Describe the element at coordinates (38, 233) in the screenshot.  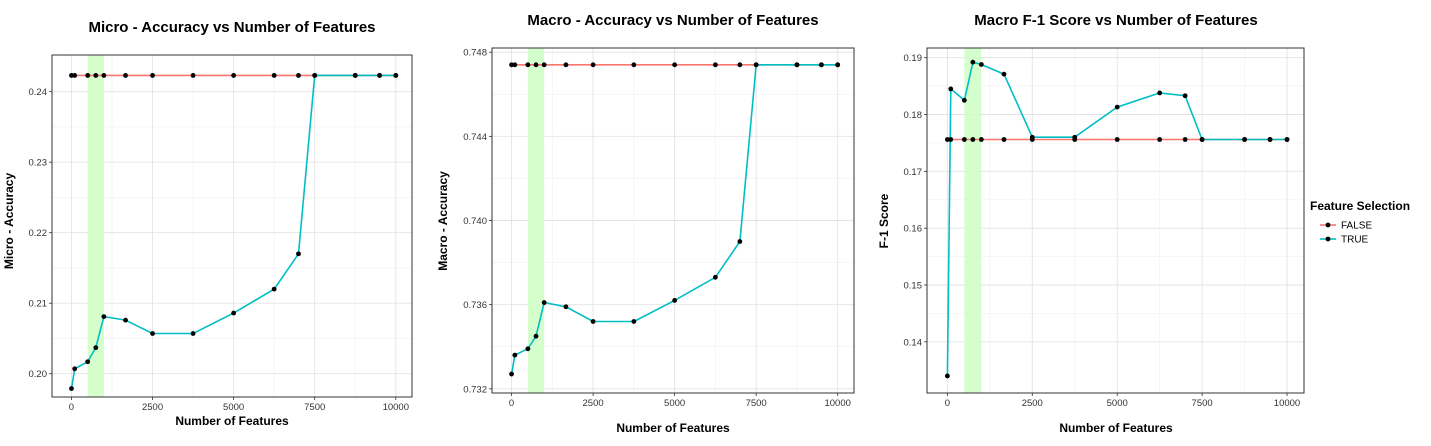
I see `y-tick-label: 0.22` at that location.